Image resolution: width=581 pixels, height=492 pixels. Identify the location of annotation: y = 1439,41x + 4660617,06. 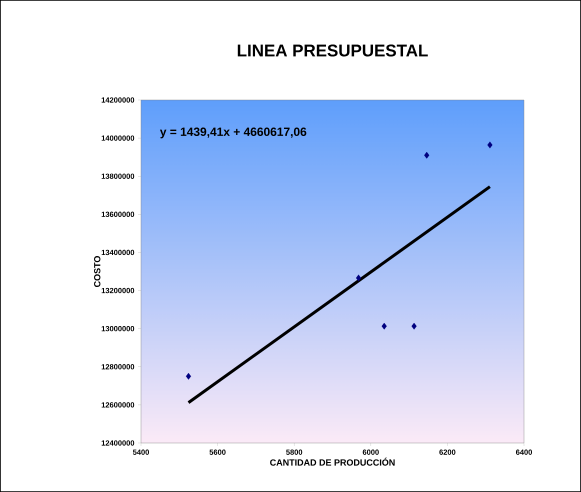
(233, 133).